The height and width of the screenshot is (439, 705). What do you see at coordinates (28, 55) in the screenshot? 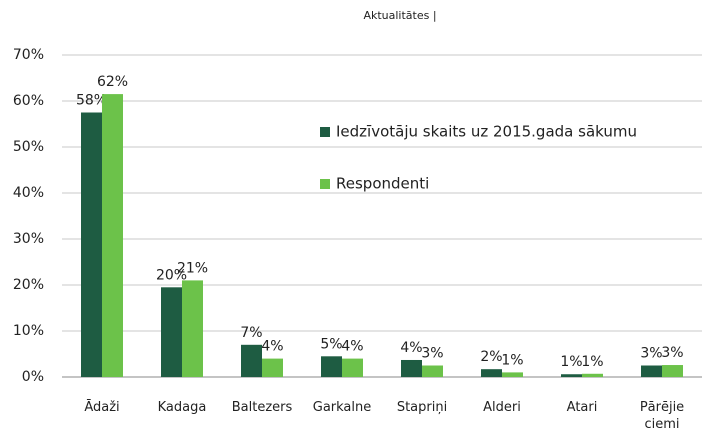
I see `y-tick-label: 70%` at bounding box center [28, 55].